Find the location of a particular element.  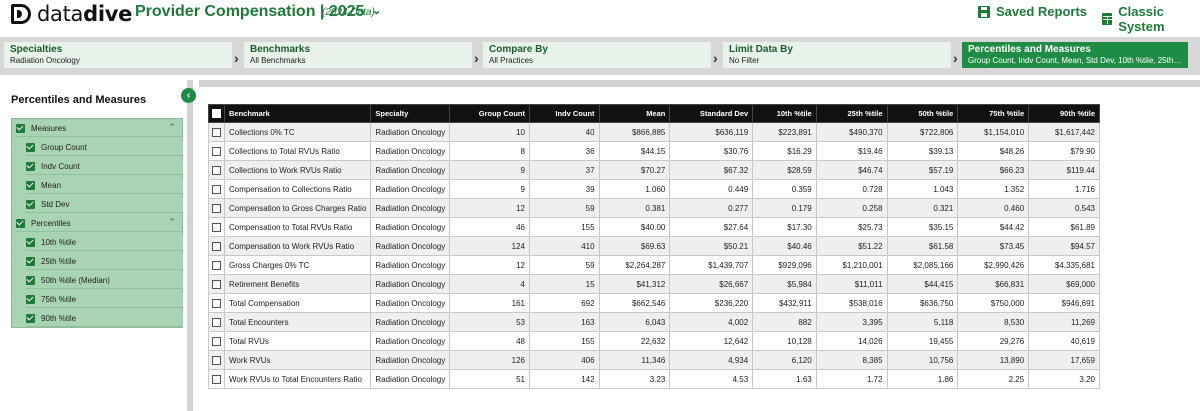

column-header: Group Count is located at coordinates (489, 113).